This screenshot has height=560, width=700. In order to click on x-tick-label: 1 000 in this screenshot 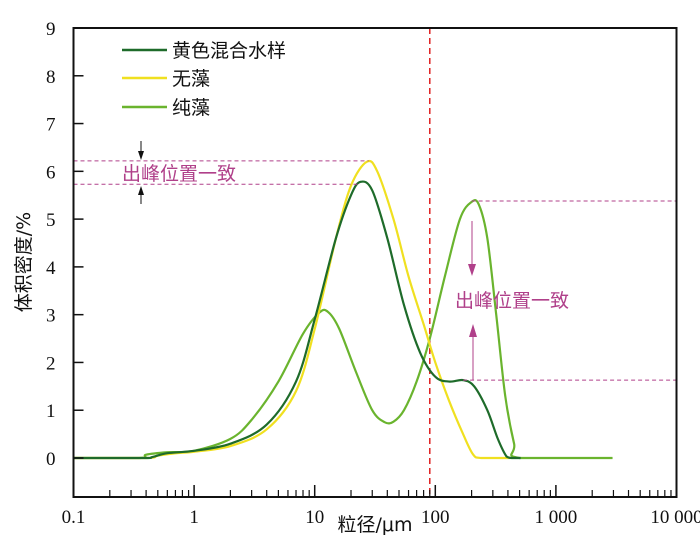, I will do `click(556, 517)`.